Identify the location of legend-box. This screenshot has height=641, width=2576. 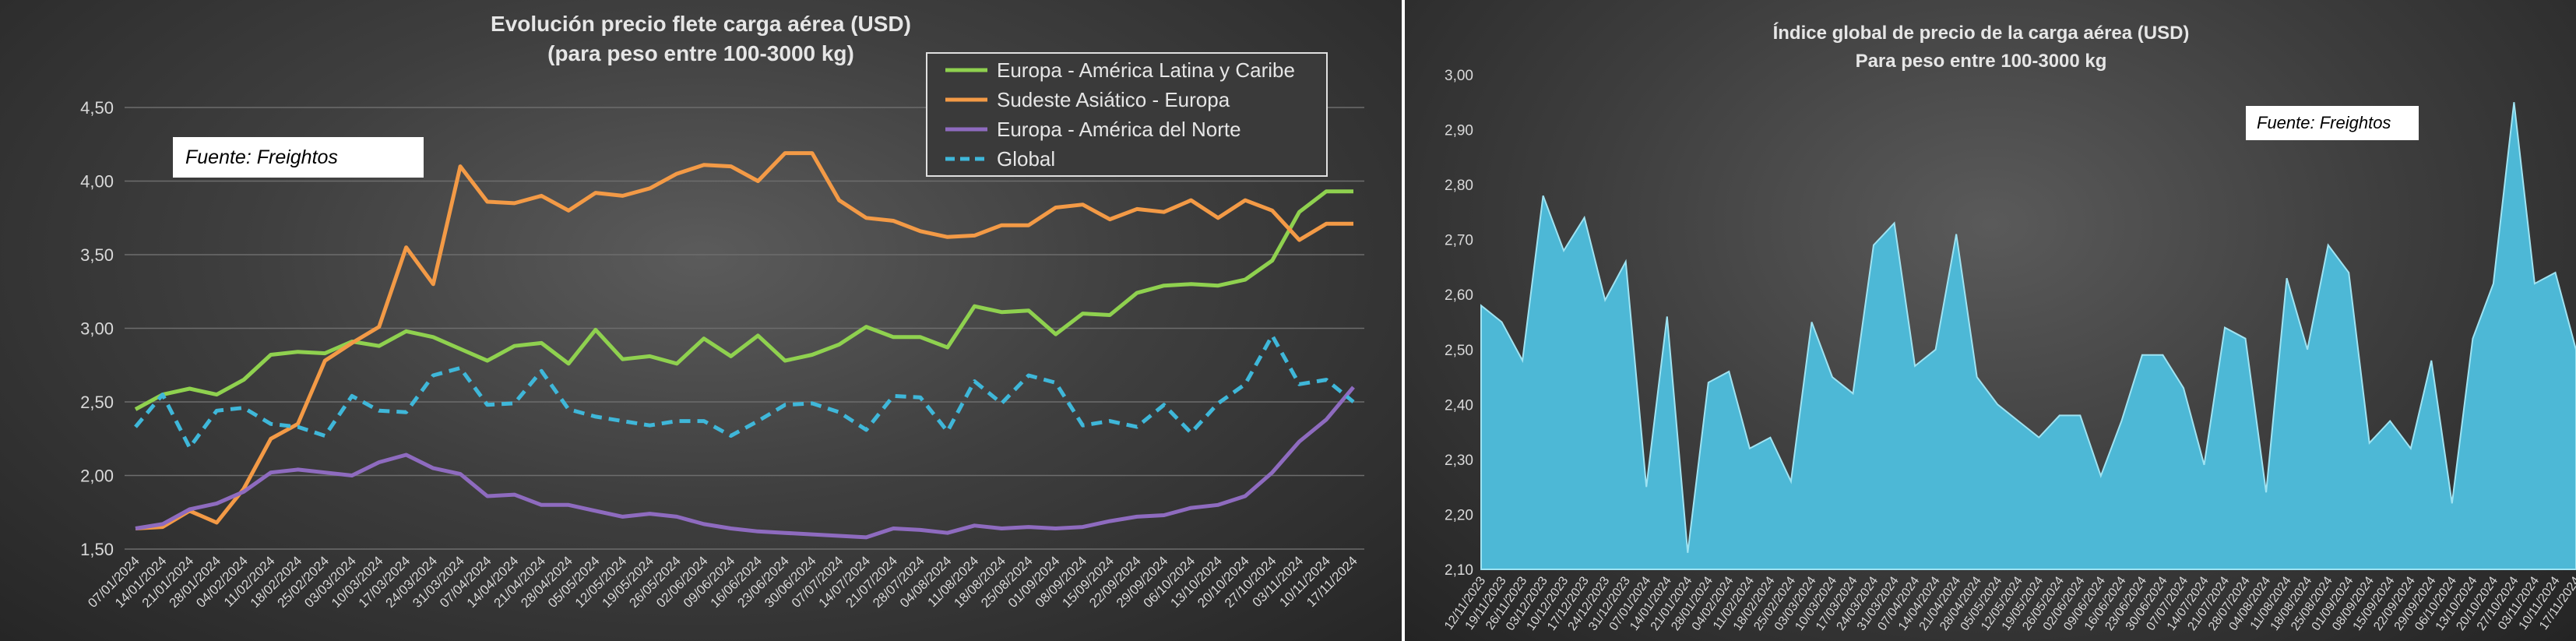
(1127, 114).